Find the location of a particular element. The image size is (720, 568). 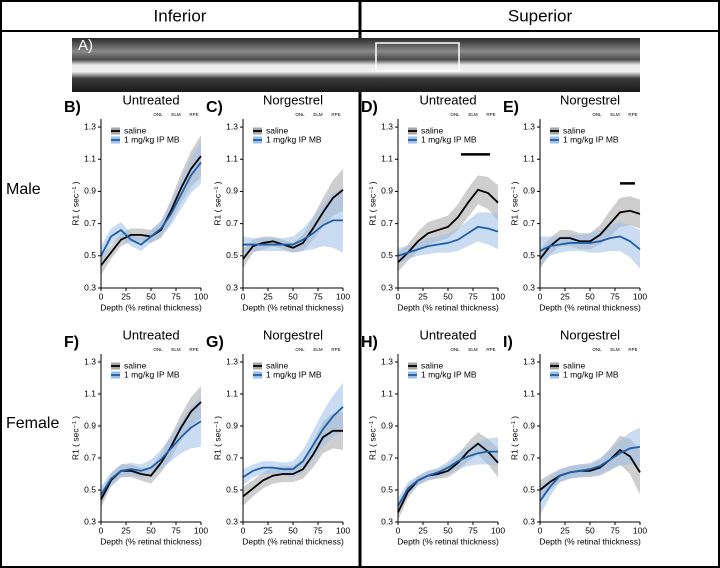

image-label: A) is located at coordinates (85, 45).